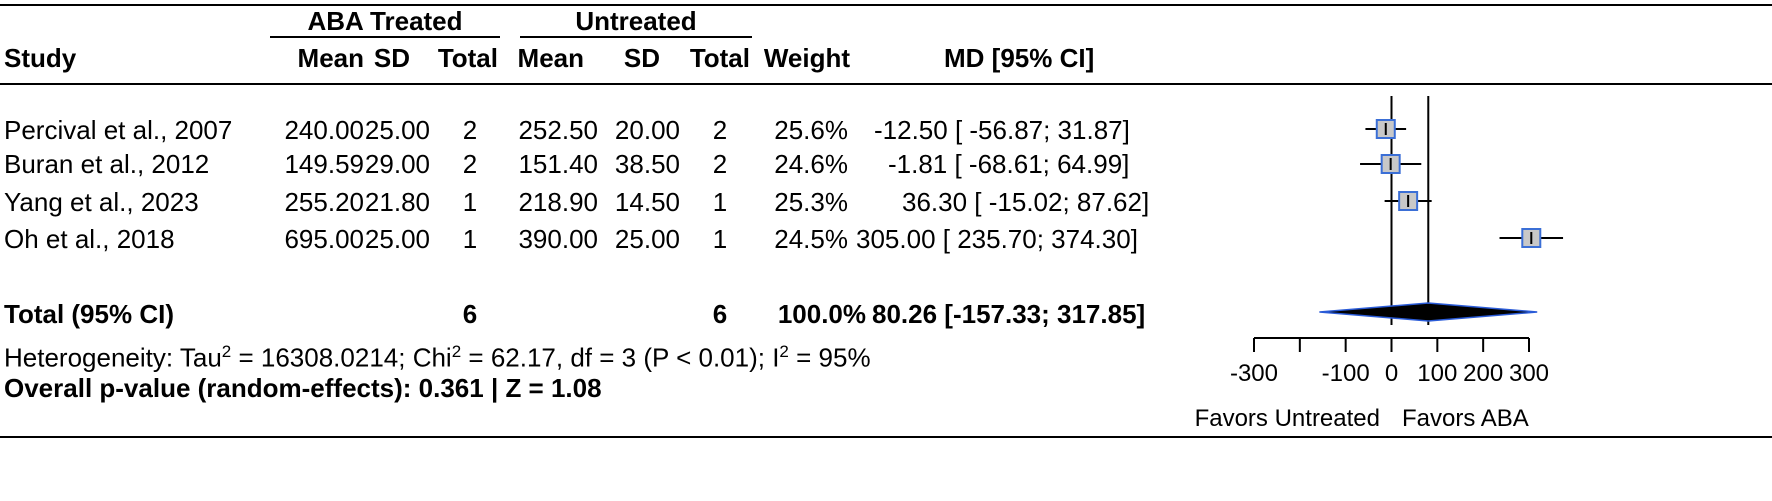 This screenshot has width=1772, height=501. What do you see at coordinates (324, 202) in the screenshot?
I see `aba-mean: 255.20` at bounding box center [324, 202].